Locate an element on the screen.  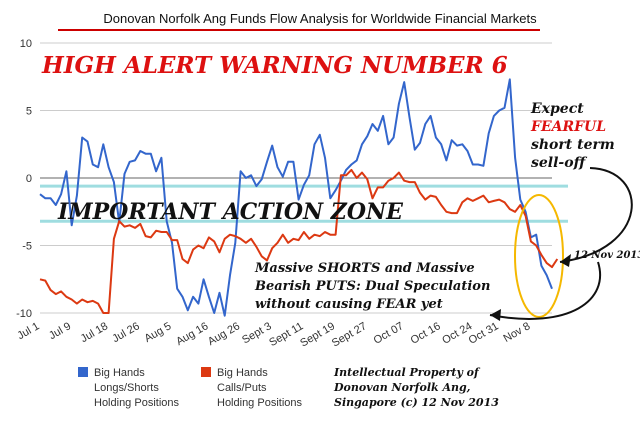
x-tick-label: Sept 27 is located at coordinates (349, 334).